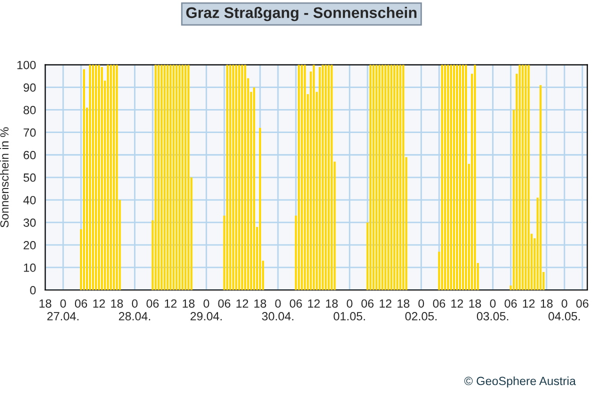  What do you see at coordinates (30, 87) in the screenshot?
I see `y-tick-label: 90` at bounding box center [30, 87].